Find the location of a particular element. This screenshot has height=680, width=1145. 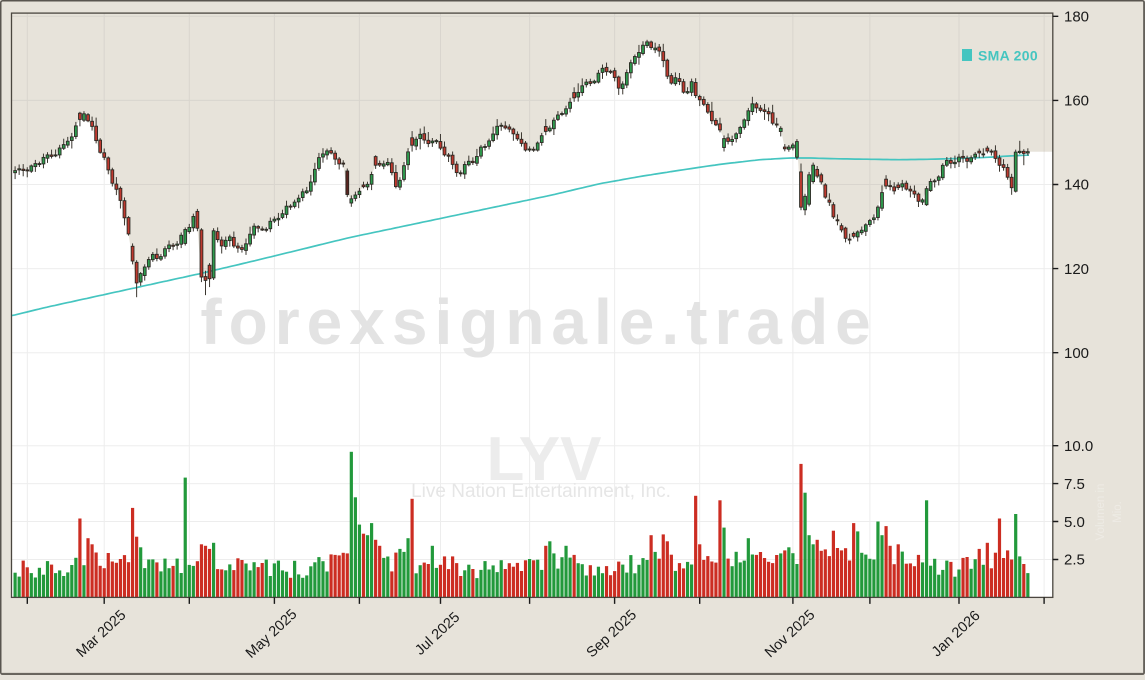

svg-text:Live Nation Entertainment, Inc: Live Nation Entertainment, Inc. is located at coordinates (541, 491).